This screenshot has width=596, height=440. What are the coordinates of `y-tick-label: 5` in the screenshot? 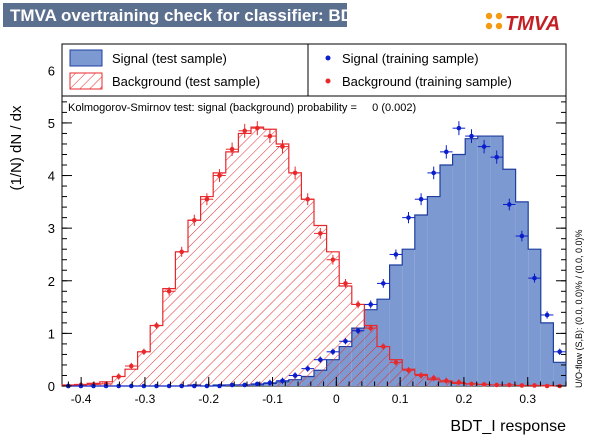 It's located at (51, 123).